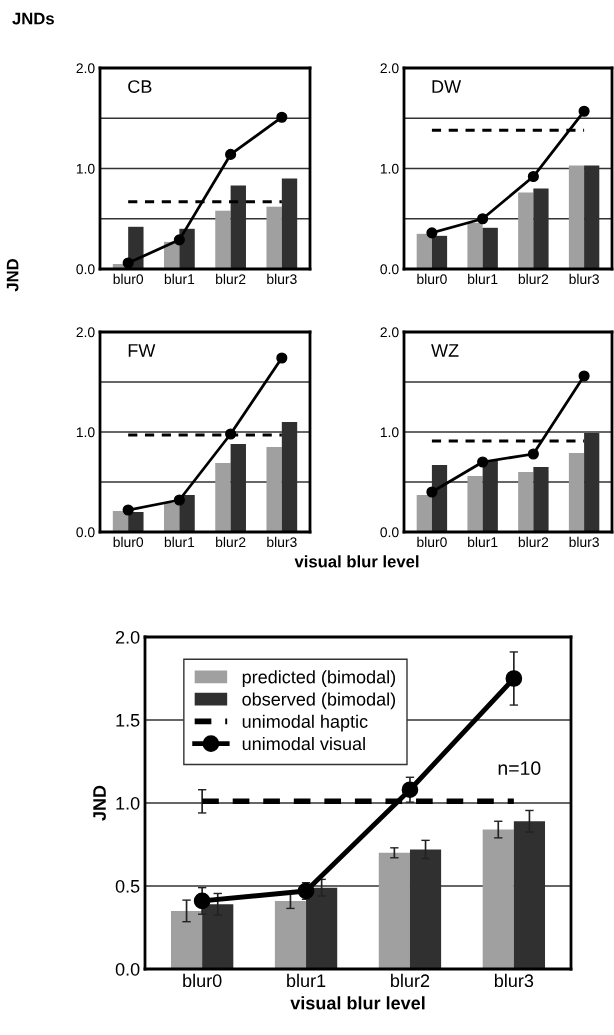 This screenshot has height=1035, width=614. What do you see at coordinates (305, 723) in the screenshot?
I see `legend-label: unimodal haptic` at bounding box center [305, 723].